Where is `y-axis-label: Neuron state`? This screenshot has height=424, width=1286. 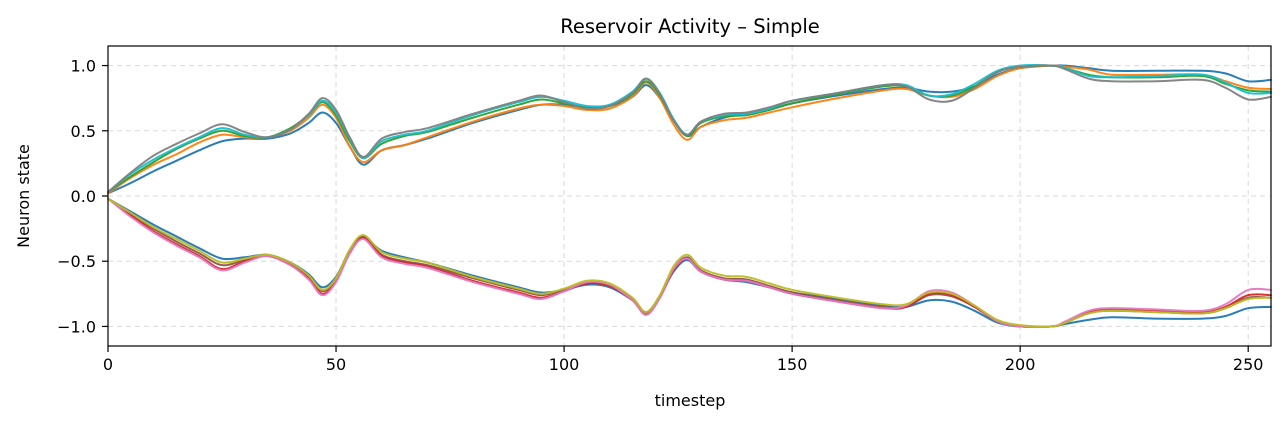 y-axis-label: Neuron state is located at coordinates (23, 196).